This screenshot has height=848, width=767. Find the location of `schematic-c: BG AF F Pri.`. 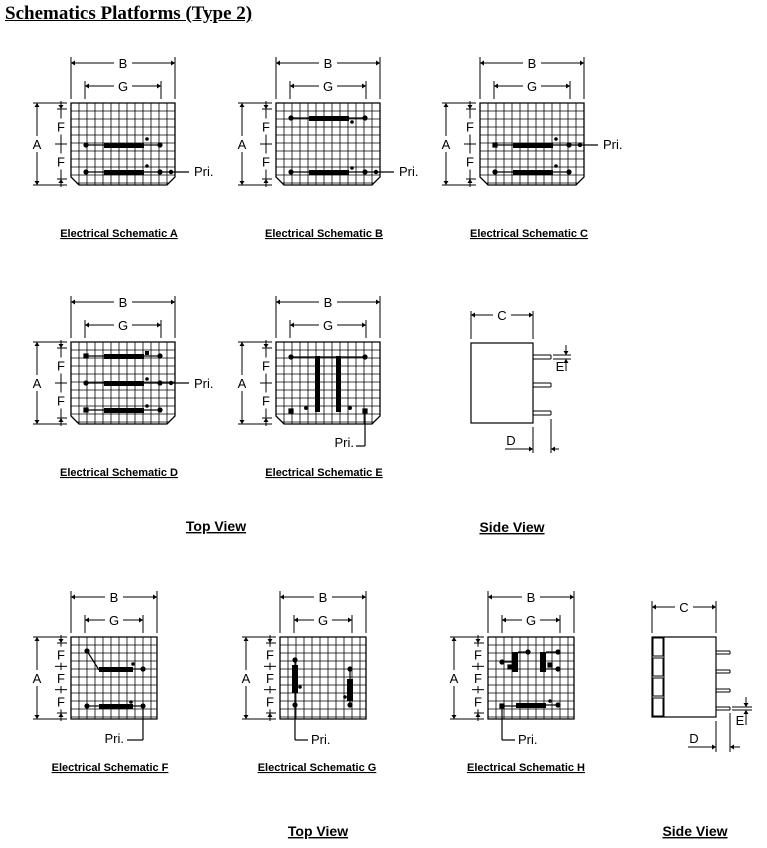

schematic-c: BG AF F Pri. is located at coordinates (531, 121).